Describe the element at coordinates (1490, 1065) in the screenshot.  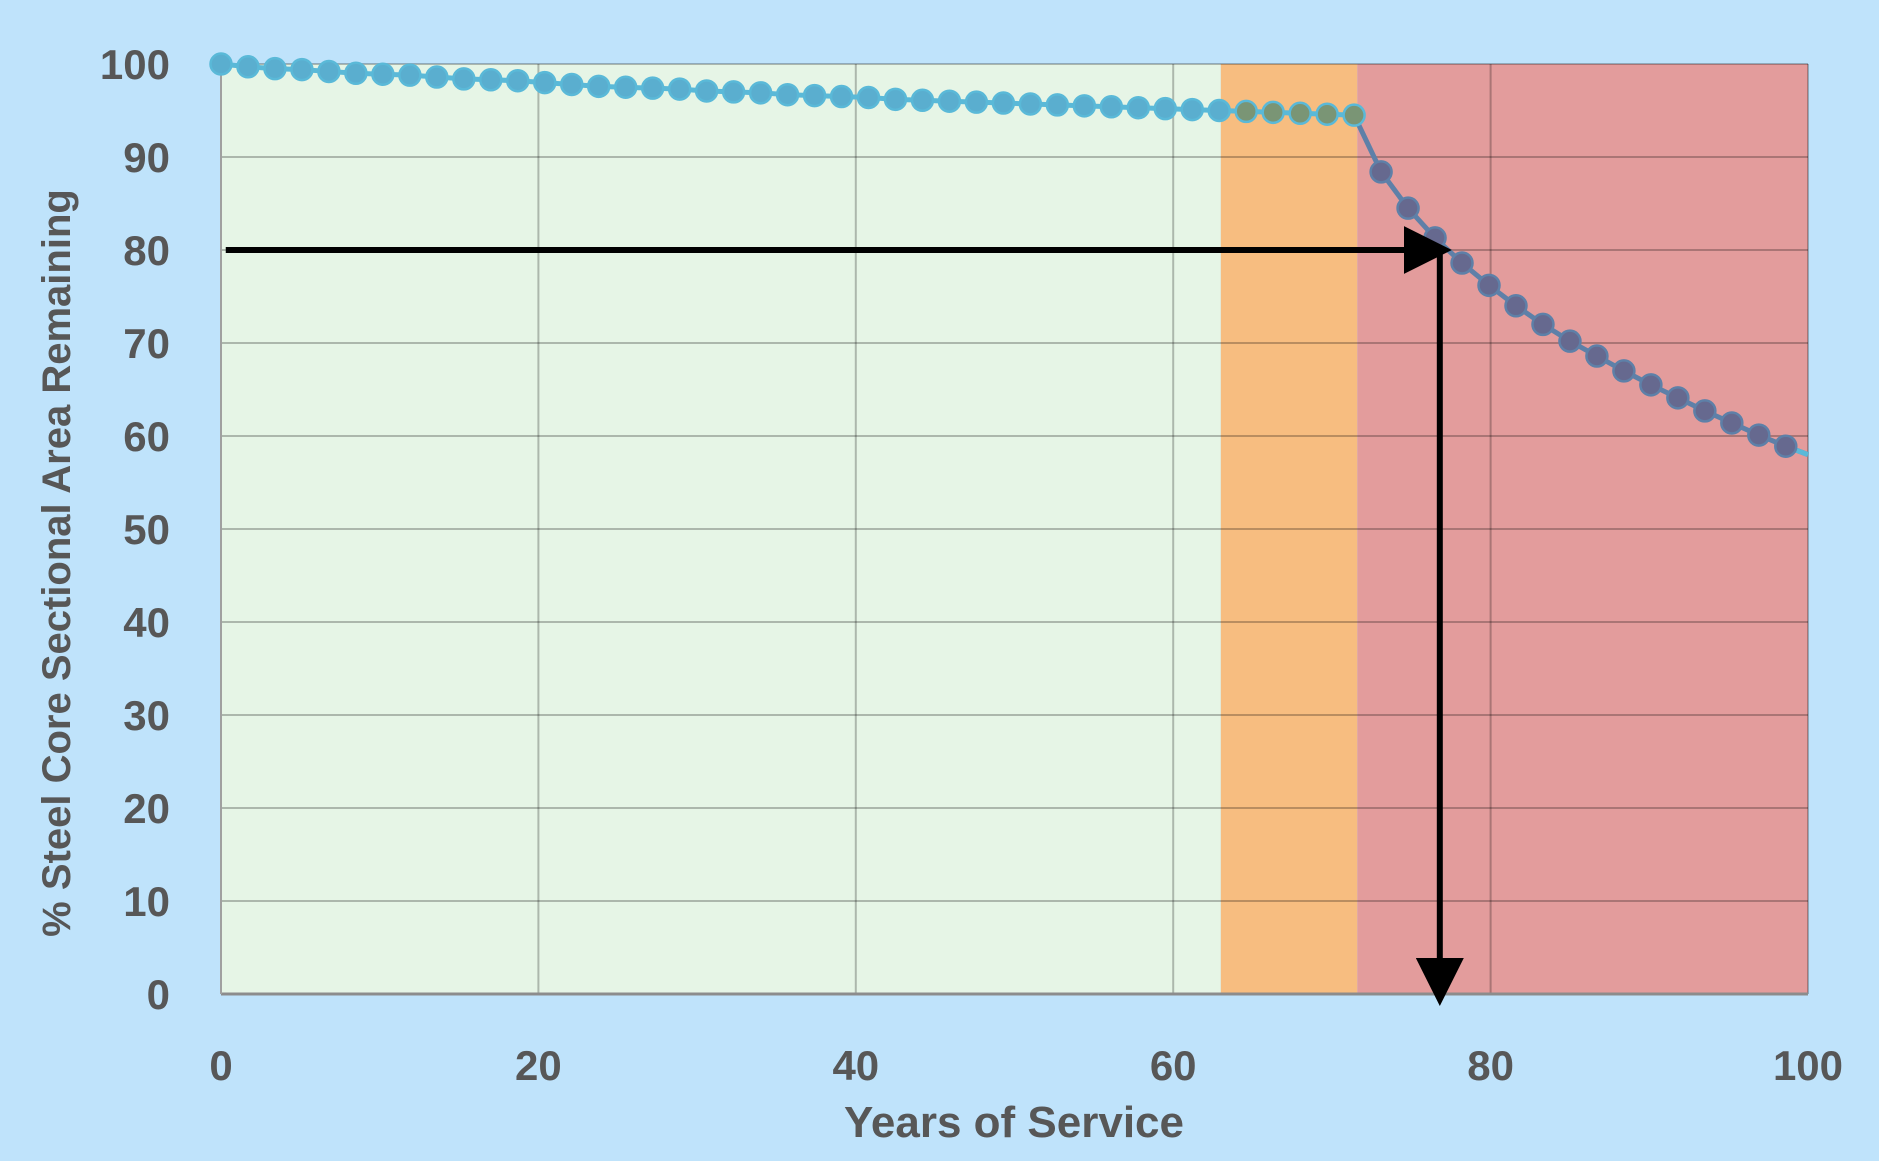
I see `x-tick-label-80: 80` at that location.